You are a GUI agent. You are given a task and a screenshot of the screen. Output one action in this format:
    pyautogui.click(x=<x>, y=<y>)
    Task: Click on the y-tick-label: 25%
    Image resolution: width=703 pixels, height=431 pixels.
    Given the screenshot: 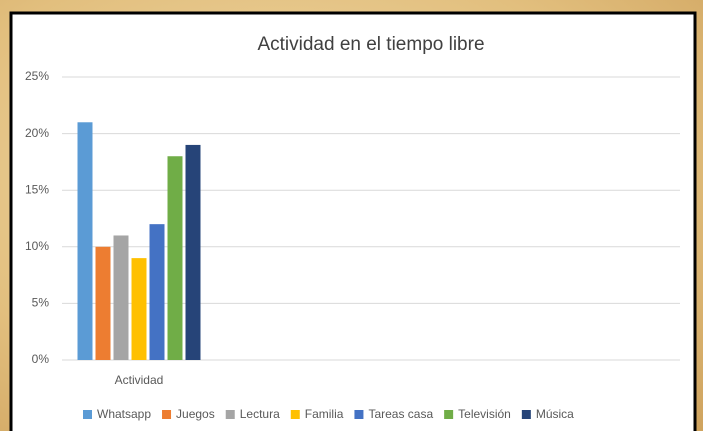 What is the action you would take?
    pyautogui.click(x=37, y=76)
    